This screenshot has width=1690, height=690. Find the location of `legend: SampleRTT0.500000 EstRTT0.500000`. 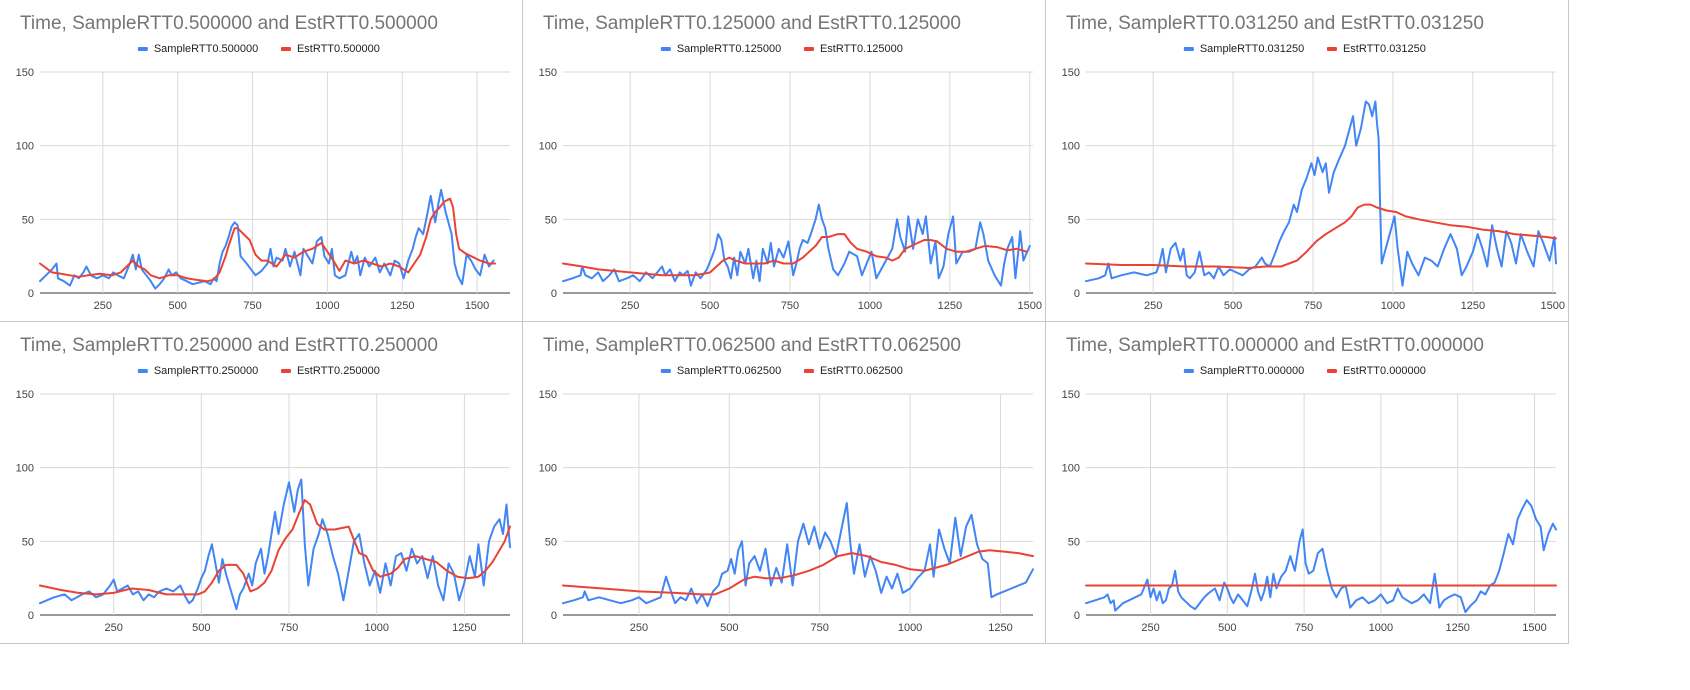

legend: SampleRTT0.500000 EstRTT0.500000 is located at coordinates (258, 49).